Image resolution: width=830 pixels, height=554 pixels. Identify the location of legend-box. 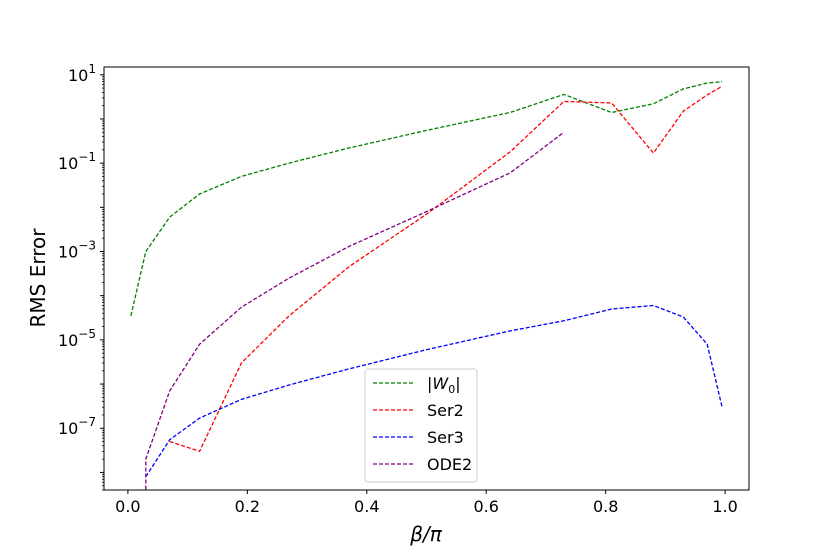
(421, 425).